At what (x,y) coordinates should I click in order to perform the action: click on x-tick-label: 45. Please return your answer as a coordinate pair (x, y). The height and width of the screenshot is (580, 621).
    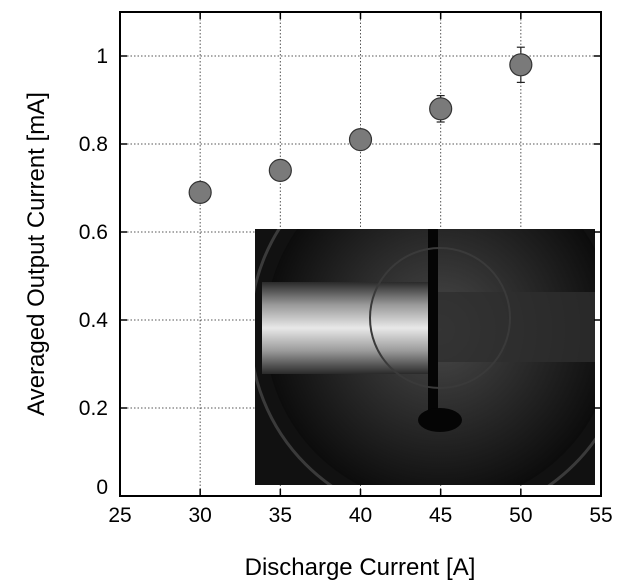
    Looking at the image, I should click on (440, 515).